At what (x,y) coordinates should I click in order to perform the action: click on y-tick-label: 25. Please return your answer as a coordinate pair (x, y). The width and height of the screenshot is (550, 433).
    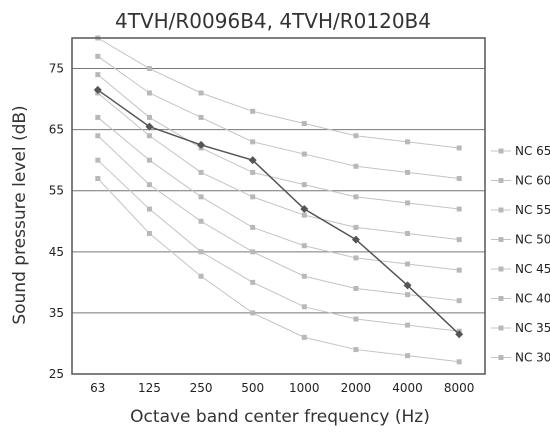
    Looking at the image, I should click on (56, 374).